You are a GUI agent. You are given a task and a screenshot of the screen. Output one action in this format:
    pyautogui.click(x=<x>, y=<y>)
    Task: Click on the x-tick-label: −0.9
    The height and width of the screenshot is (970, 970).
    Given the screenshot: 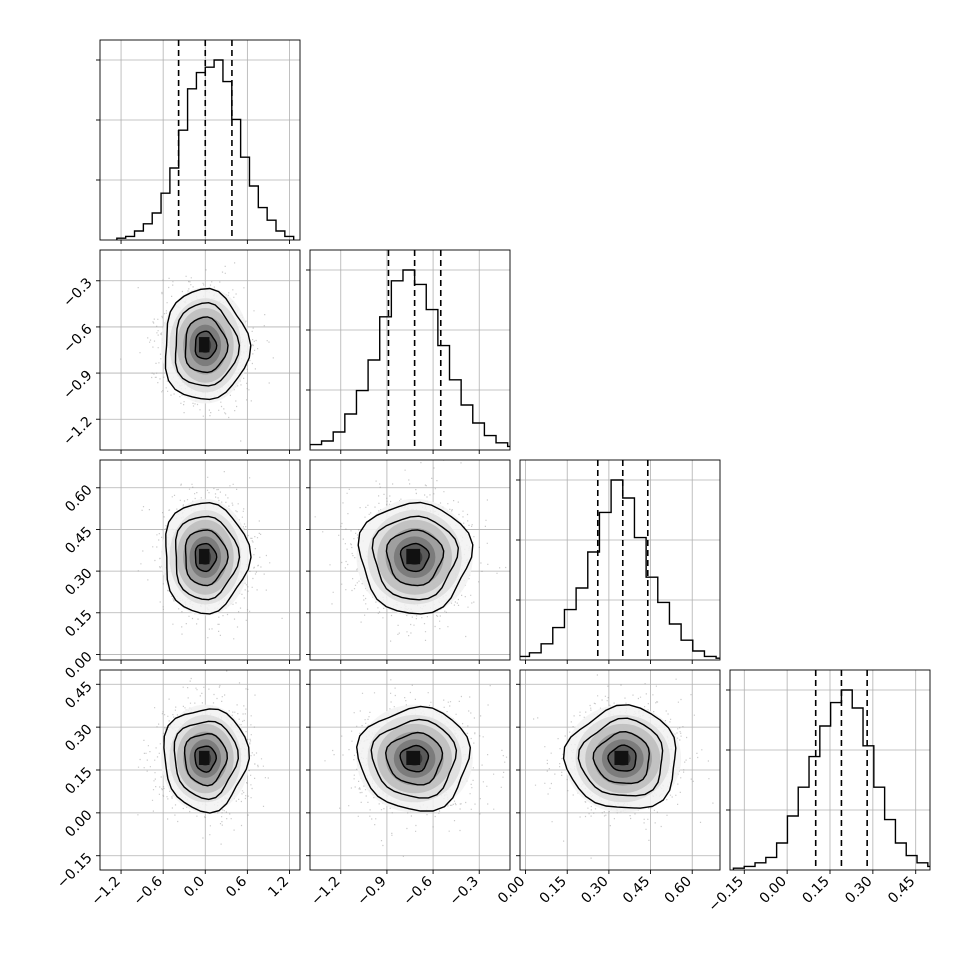 What is the action you would take?
    pyautogui.click(x=371, y=891)
    